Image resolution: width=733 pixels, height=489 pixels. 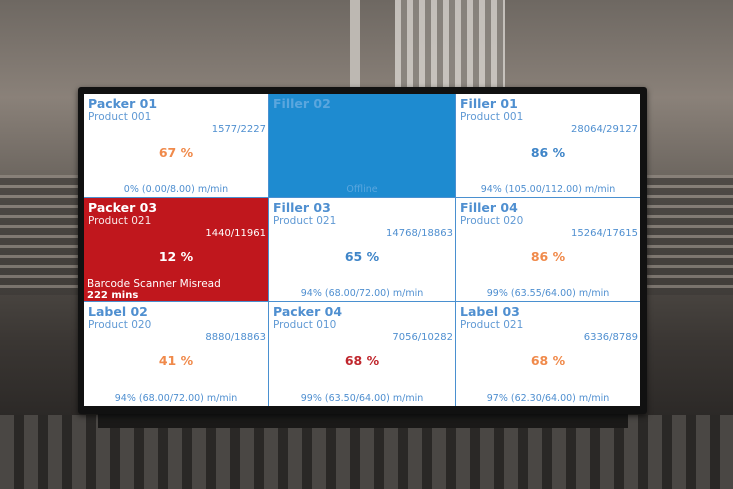 What do you see at coordinates (548, 398) in the screenshot?
I see `speed-readout: 97% (62.30/64.00) m/min` at bounding box center [548, 398].